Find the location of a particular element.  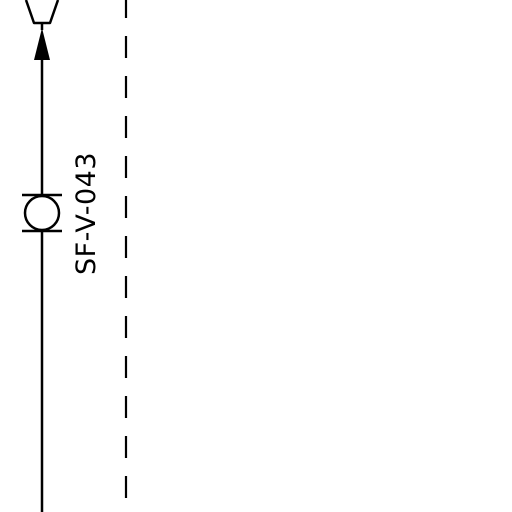

valve-tag-label: SF-V-043 is located at coordinates (86, 213).